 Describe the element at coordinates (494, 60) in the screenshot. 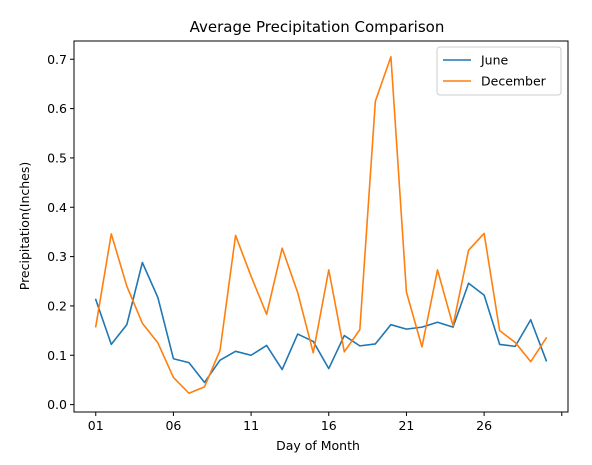

I see `legend-label-june: June` at that location.